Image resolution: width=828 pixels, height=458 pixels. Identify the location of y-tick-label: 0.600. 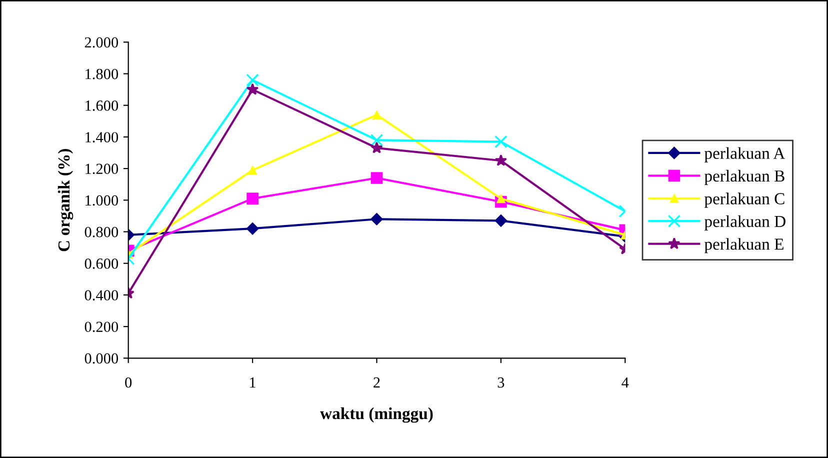
(101, 263).